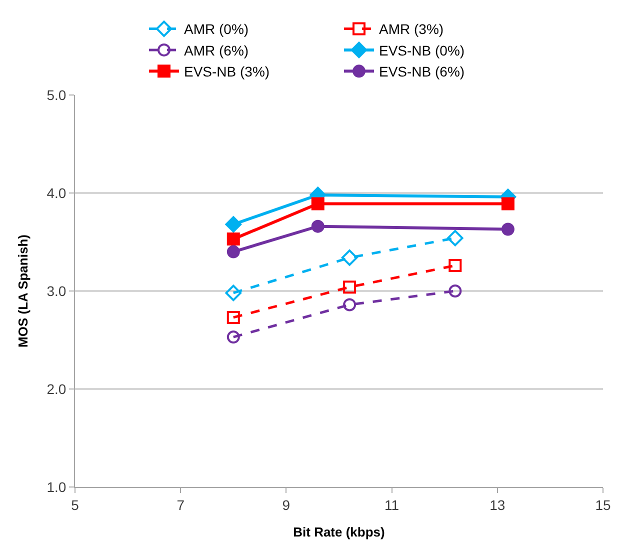  I want to click on x-tick-label: 13, so click(498, 504).